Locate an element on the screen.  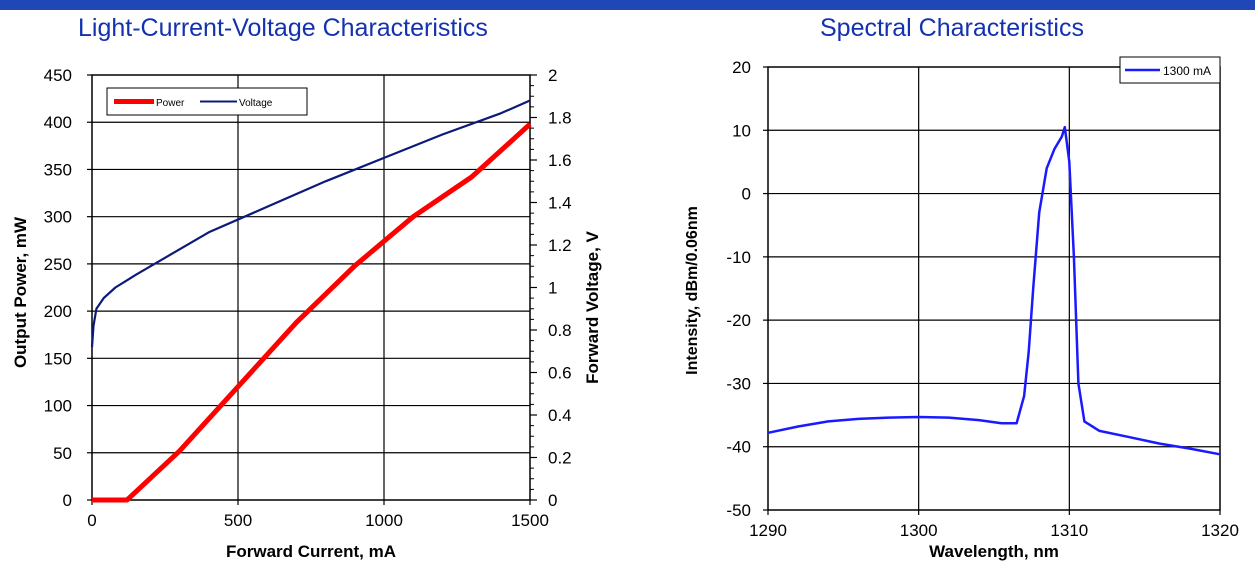
x-tick-label: 1320 is located at coordinates (1220, 530).